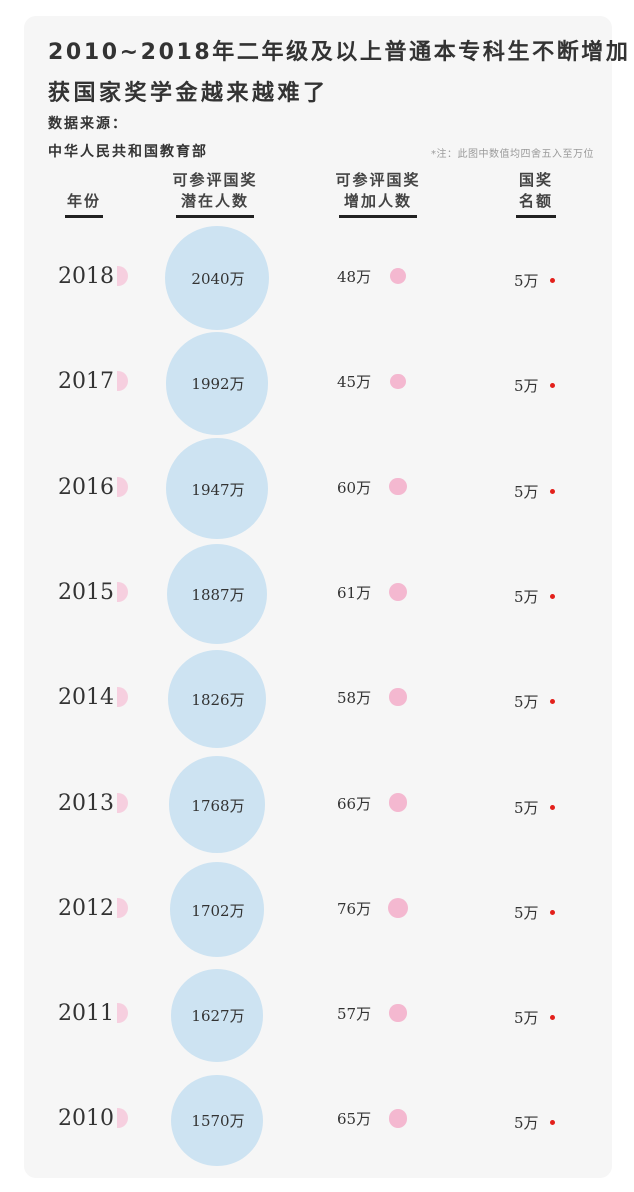 The image size is (634, 1192). Describe the element at coordinates (317, 595) in the screenshot. I see `table-row: 2015 1887万 61万 5万` at that location.